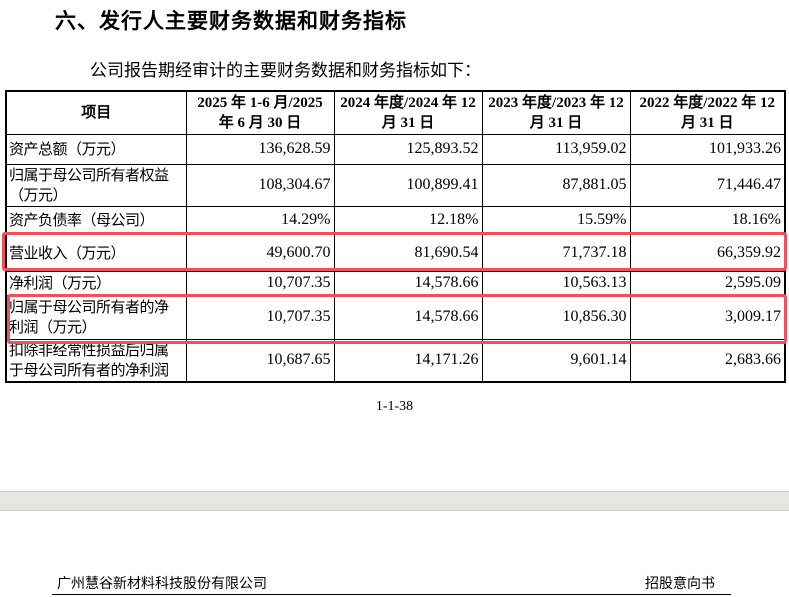 This screenshot has width=789, height=597. I want to click on value-cell: 81,690.54, so click(408, 252).